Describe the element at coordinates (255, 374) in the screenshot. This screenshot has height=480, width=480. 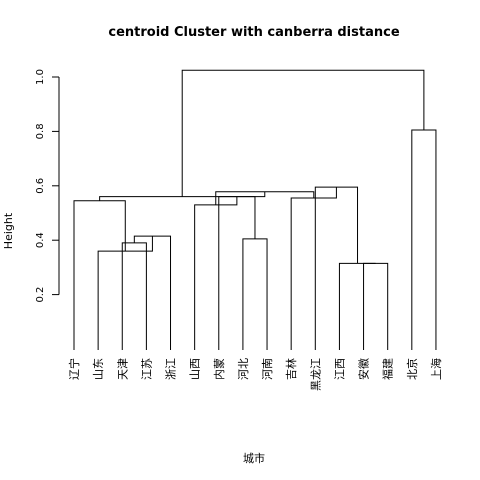
I see `leaf-labels: 辽宁 山东 天津 江苏 浙江 山西 内蒙 河北 河南 吉林 黑龙江 江西 安徽 福建 北京 上海` at that location.